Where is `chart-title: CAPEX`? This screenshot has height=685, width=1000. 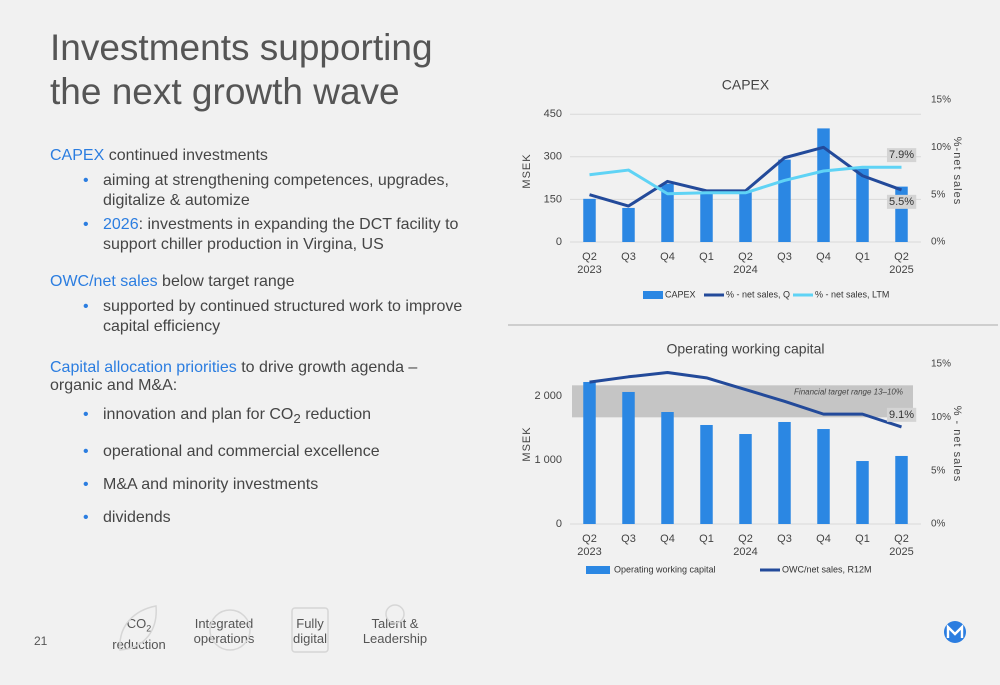
chart-title: CAPEX is located at coordinates (746, 85).